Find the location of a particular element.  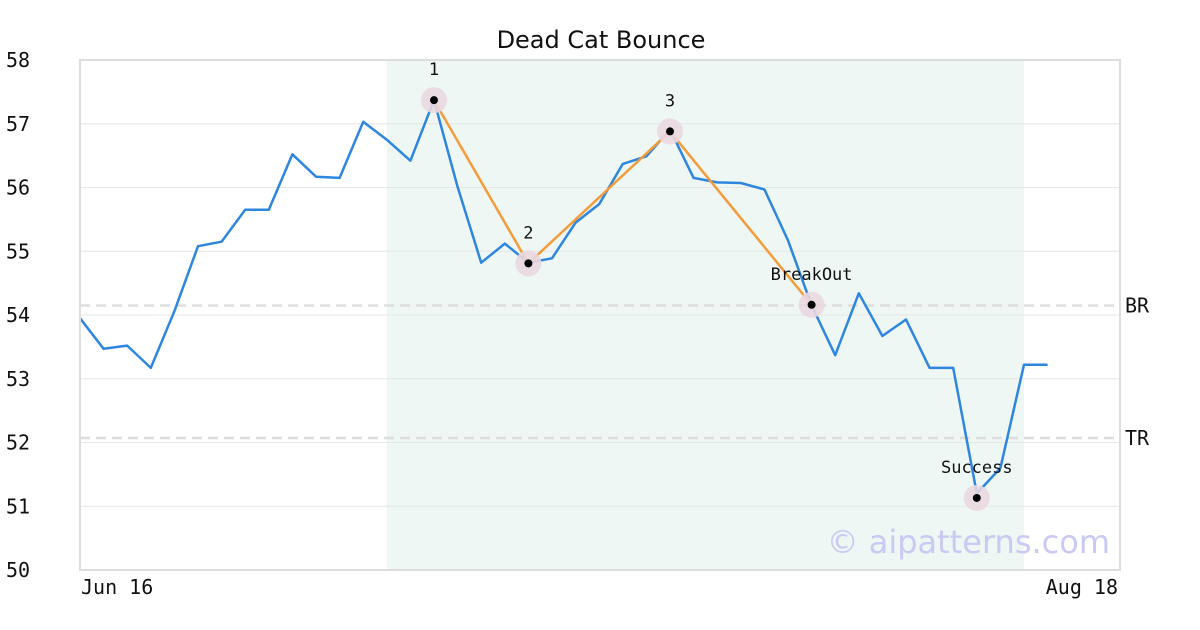

marker-label: 3 is located at coordinates (670, 101).